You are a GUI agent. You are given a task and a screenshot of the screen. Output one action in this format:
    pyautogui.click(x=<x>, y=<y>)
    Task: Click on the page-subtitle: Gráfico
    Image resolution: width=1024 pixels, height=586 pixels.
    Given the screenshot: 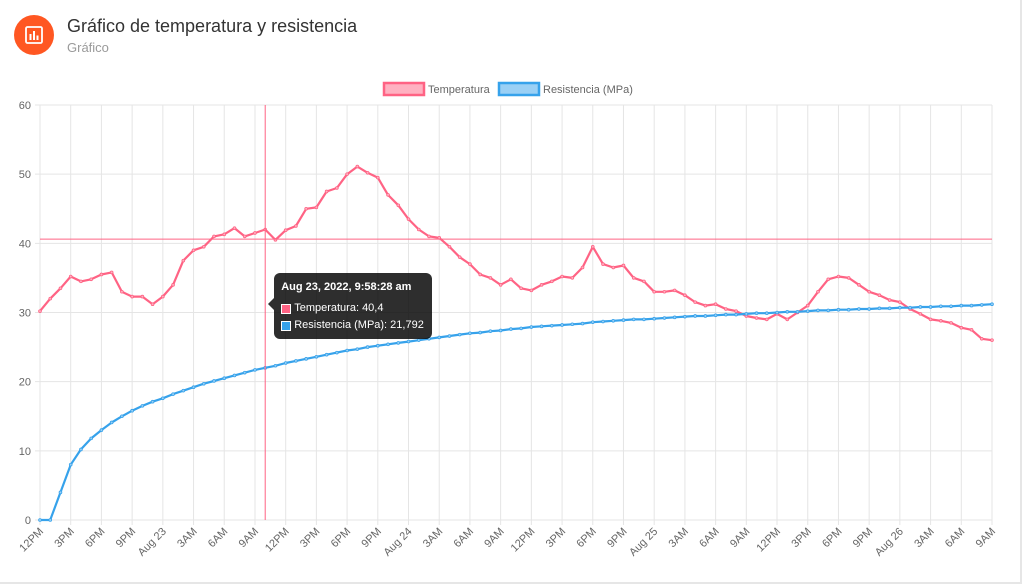 What is the action you would take?
    pyautogui.click(x=88, y=47)
    